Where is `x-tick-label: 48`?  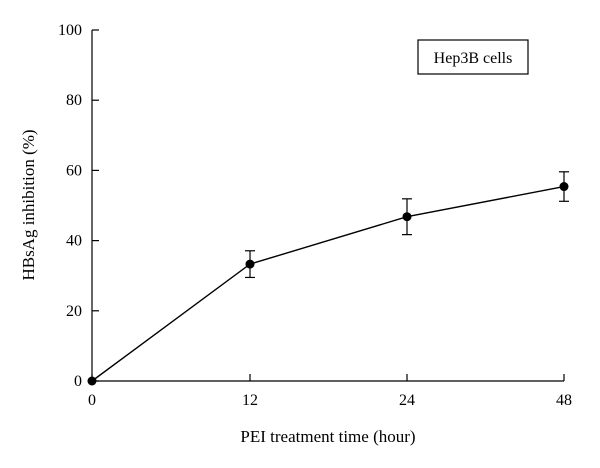
x-tick-label: 48 is located at coordinates (564, 400).